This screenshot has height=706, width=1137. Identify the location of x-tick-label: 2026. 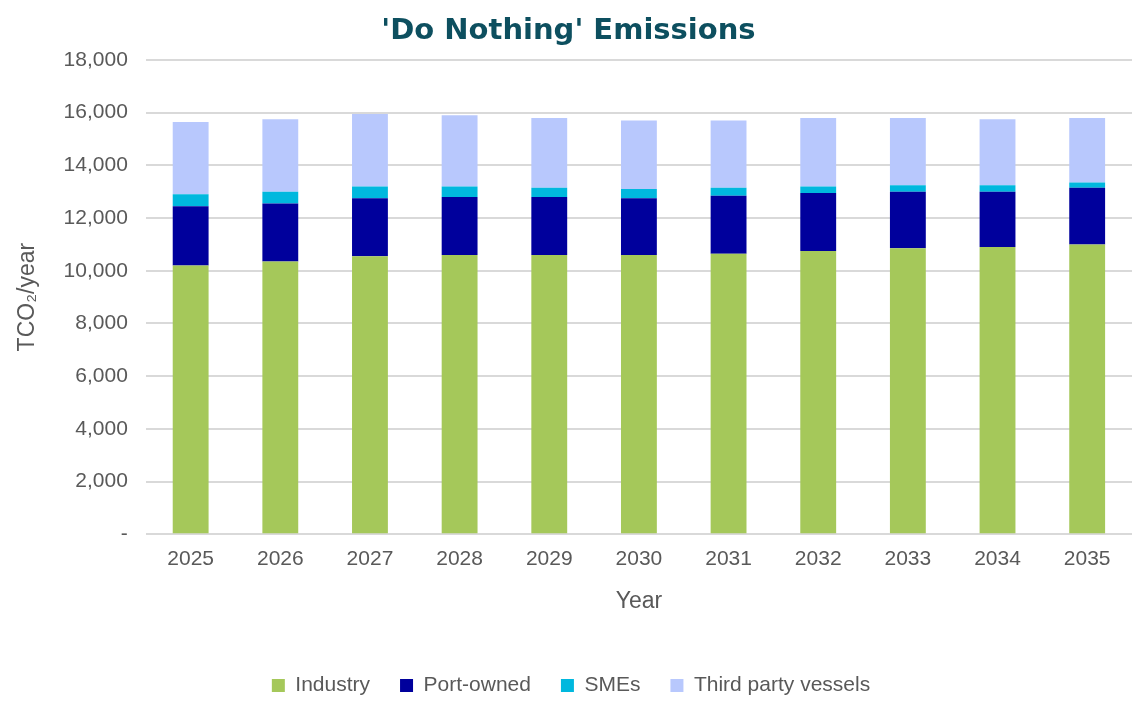
(280, 557).